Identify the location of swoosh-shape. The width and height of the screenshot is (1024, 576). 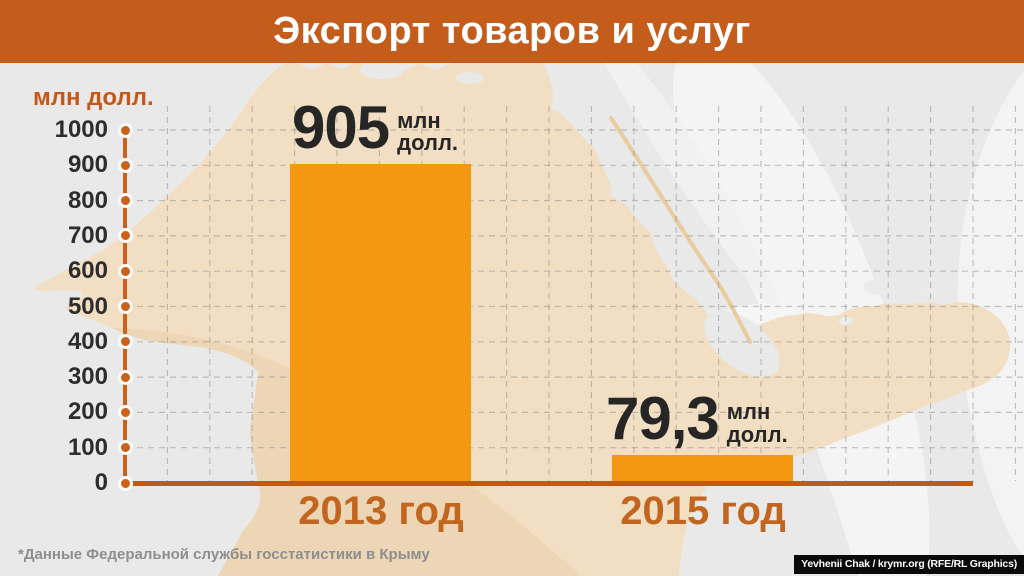
(685, 175).